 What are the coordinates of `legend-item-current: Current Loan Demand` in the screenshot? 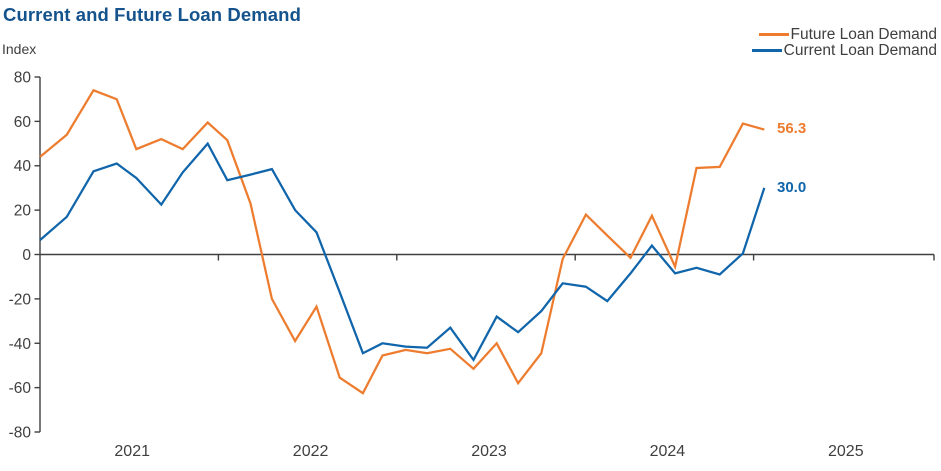 It's located at (844, 50).